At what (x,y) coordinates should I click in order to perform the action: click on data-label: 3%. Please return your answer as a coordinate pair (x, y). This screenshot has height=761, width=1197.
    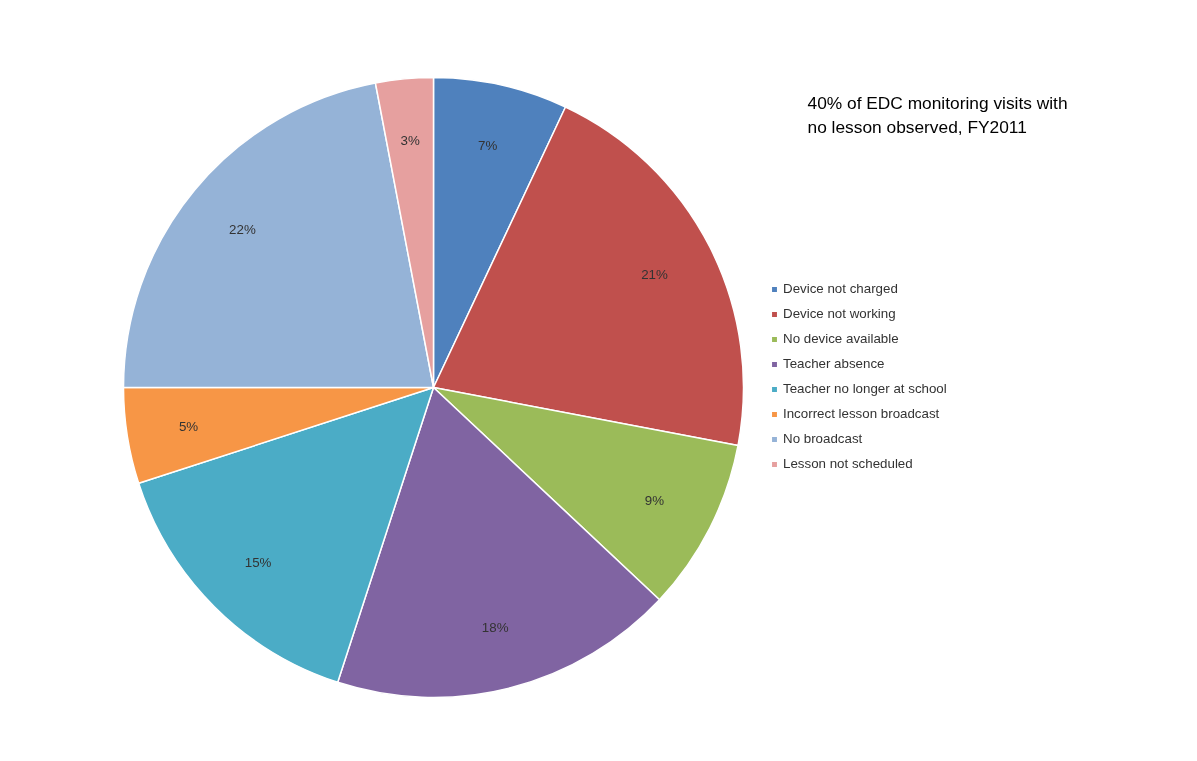
    Looking at the image, I should click on (410, 141).